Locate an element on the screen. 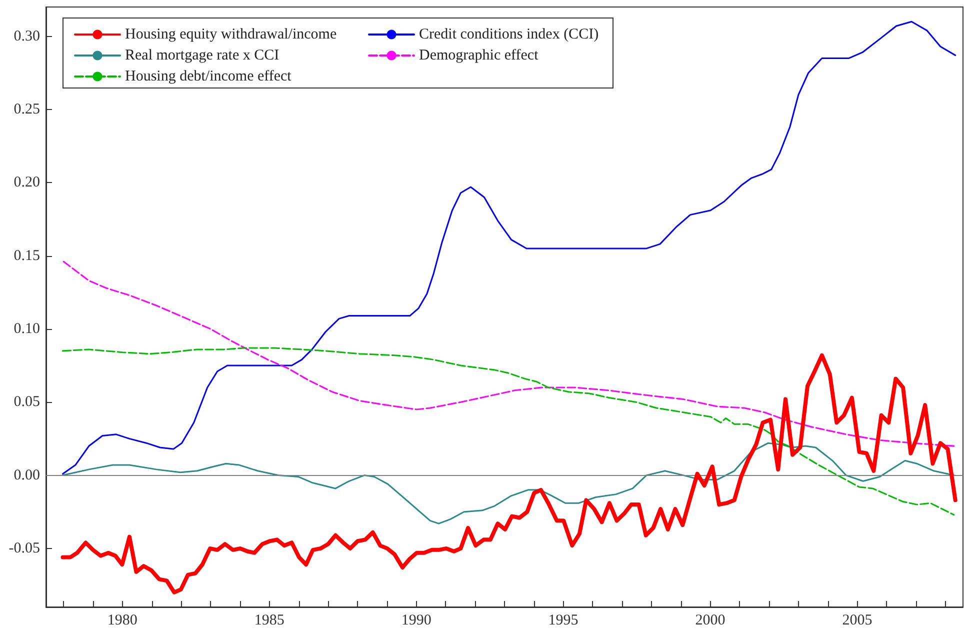  y-tick-label: 0.20 is located at coordinates (27, 182).